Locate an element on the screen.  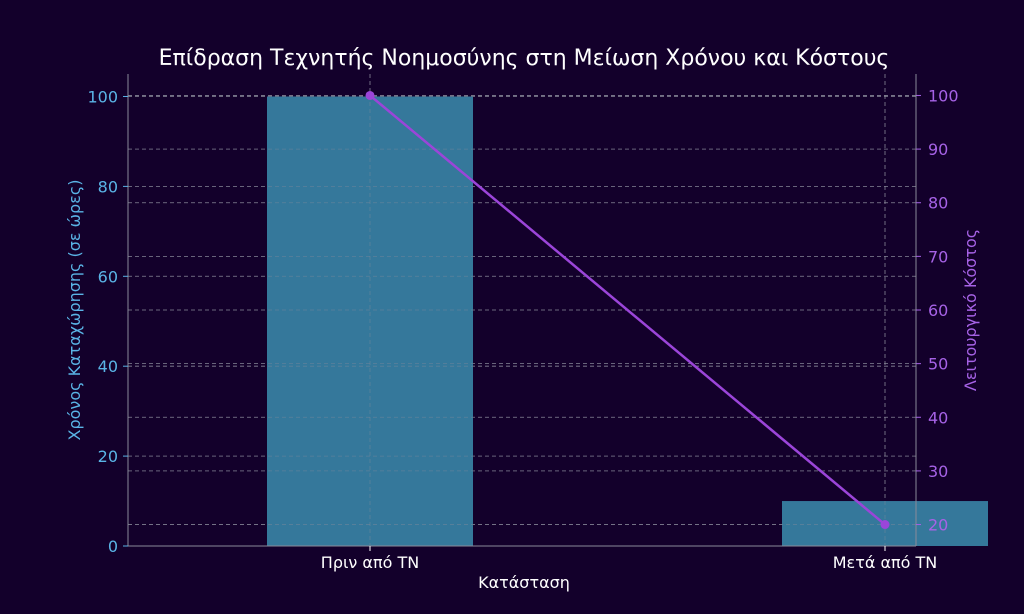
right-tick-label: 40 is located at coordinates (938, 417).